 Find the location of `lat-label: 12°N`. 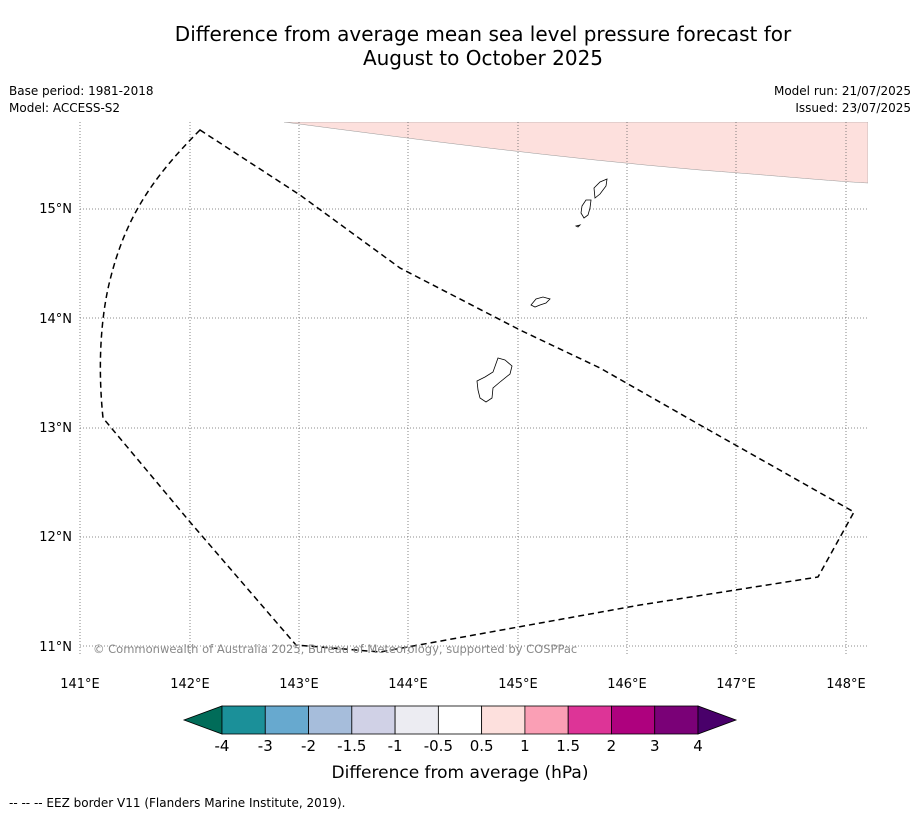

lat-label: 12°N is located at coordinates (55, 537).